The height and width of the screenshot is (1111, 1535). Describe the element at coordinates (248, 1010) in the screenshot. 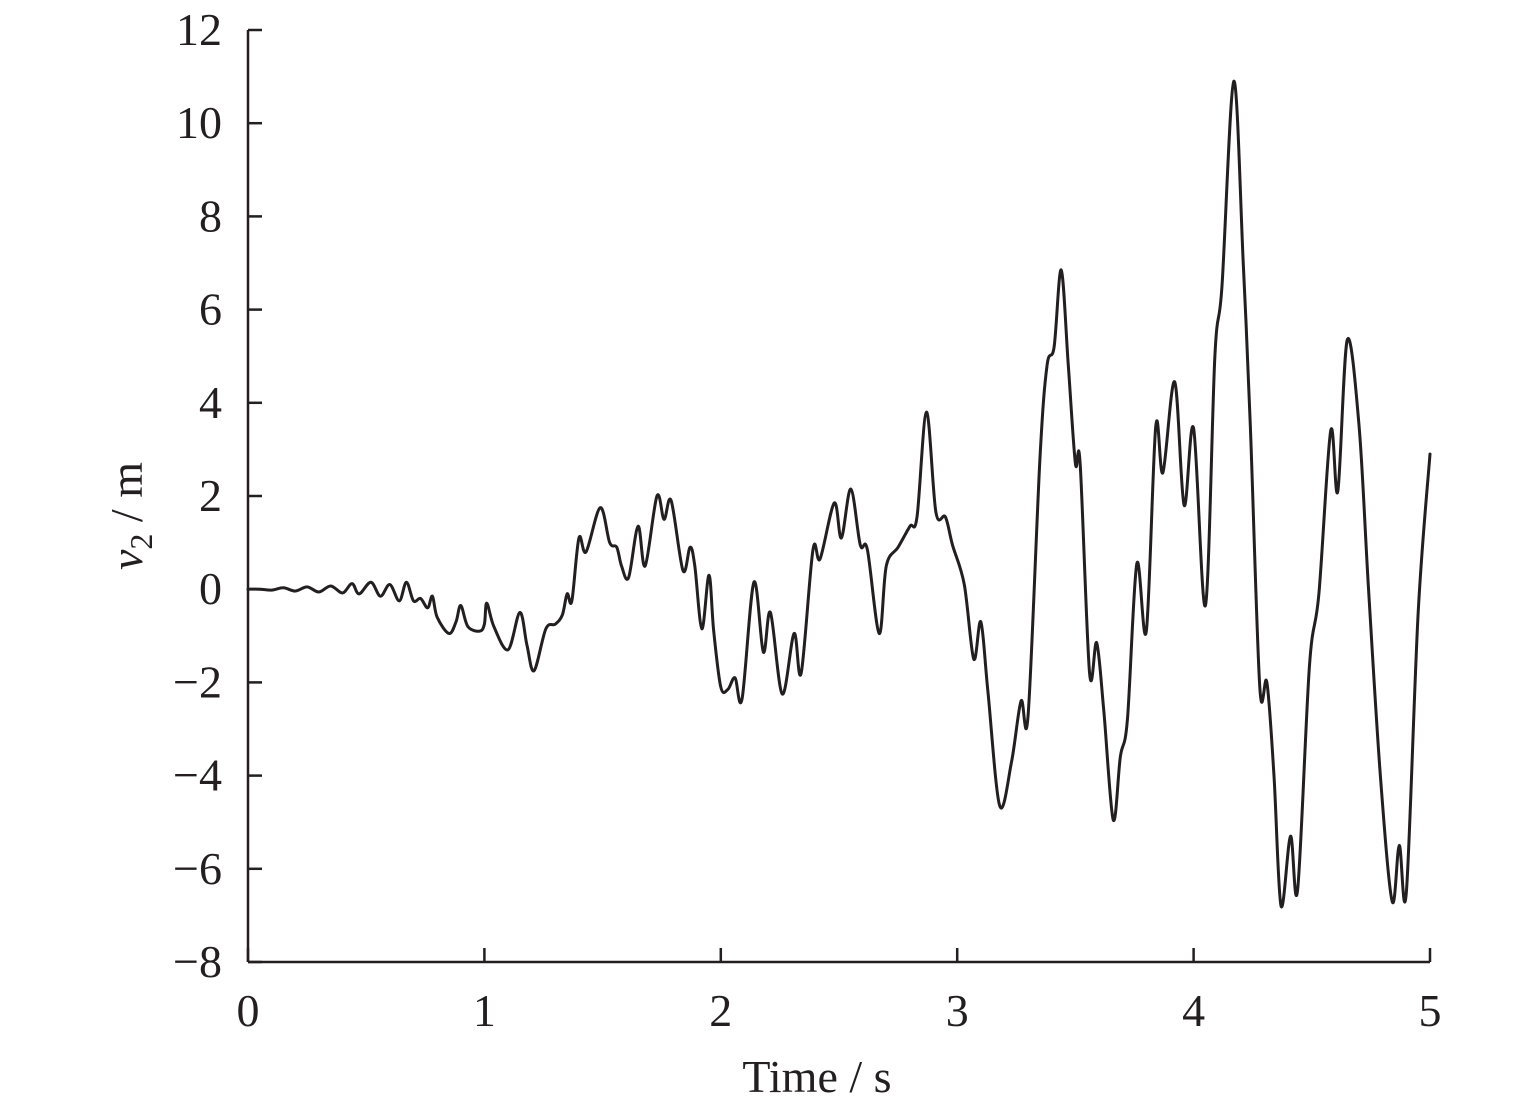

I see `x-tick-label: 0` at that location.